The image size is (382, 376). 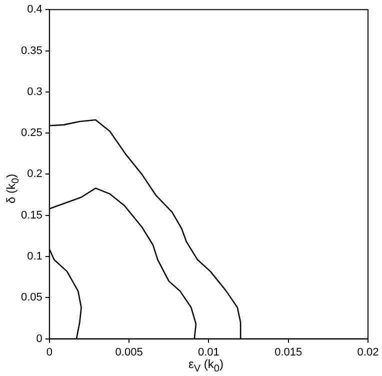 I want to click on x-tick-label: 0.005, so click(x=129, y=352).